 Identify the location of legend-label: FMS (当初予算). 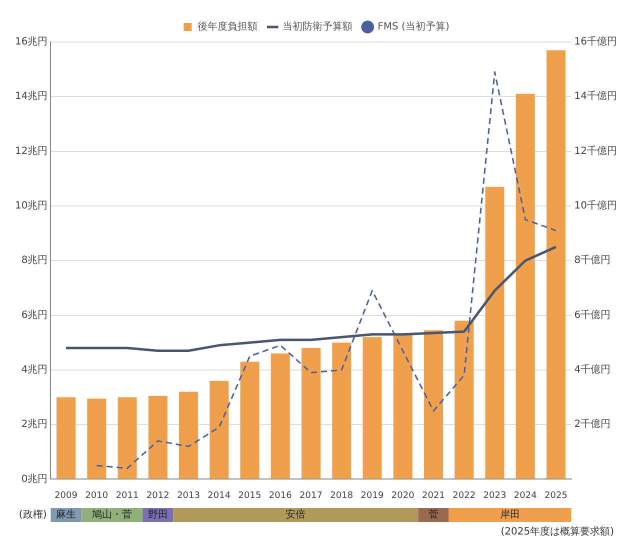
(414, 26).